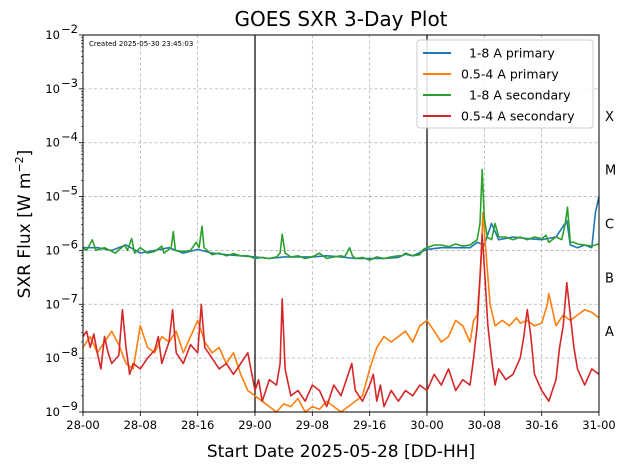 The width and height of the screenshot is (630, 469). I want to click on y-axis-title-exp: −2, so click(19, 164).